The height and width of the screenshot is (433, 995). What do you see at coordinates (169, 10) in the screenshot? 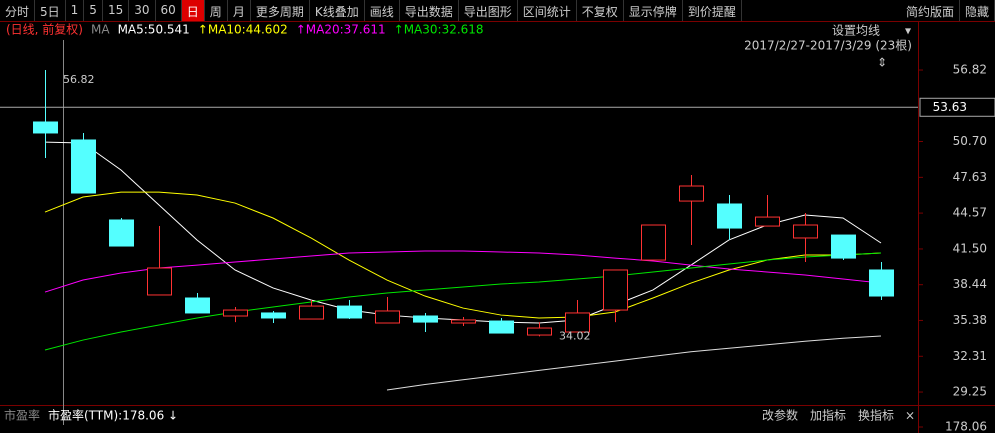
I see `toolbar-button: 60` at bounding box center [169, 10].